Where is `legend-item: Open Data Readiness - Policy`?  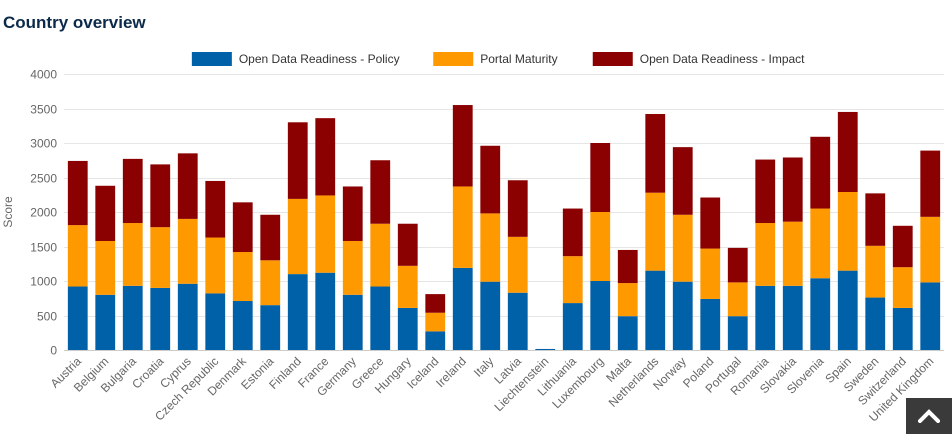
legend-item: Open Data Readiness - Policy is located at coordinates (295, 59).